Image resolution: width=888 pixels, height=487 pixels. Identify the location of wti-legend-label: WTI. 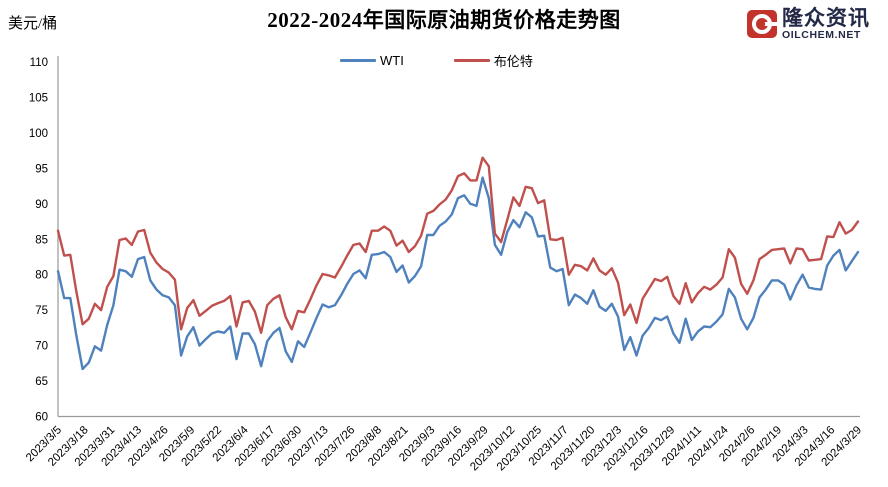
(392, 60).